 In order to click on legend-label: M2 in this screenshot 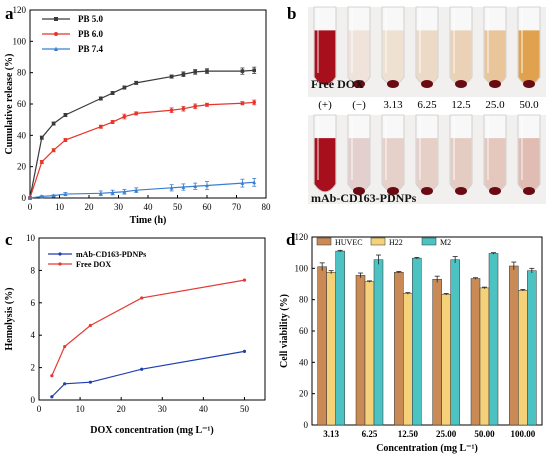, I will do `click(445, 242)`.